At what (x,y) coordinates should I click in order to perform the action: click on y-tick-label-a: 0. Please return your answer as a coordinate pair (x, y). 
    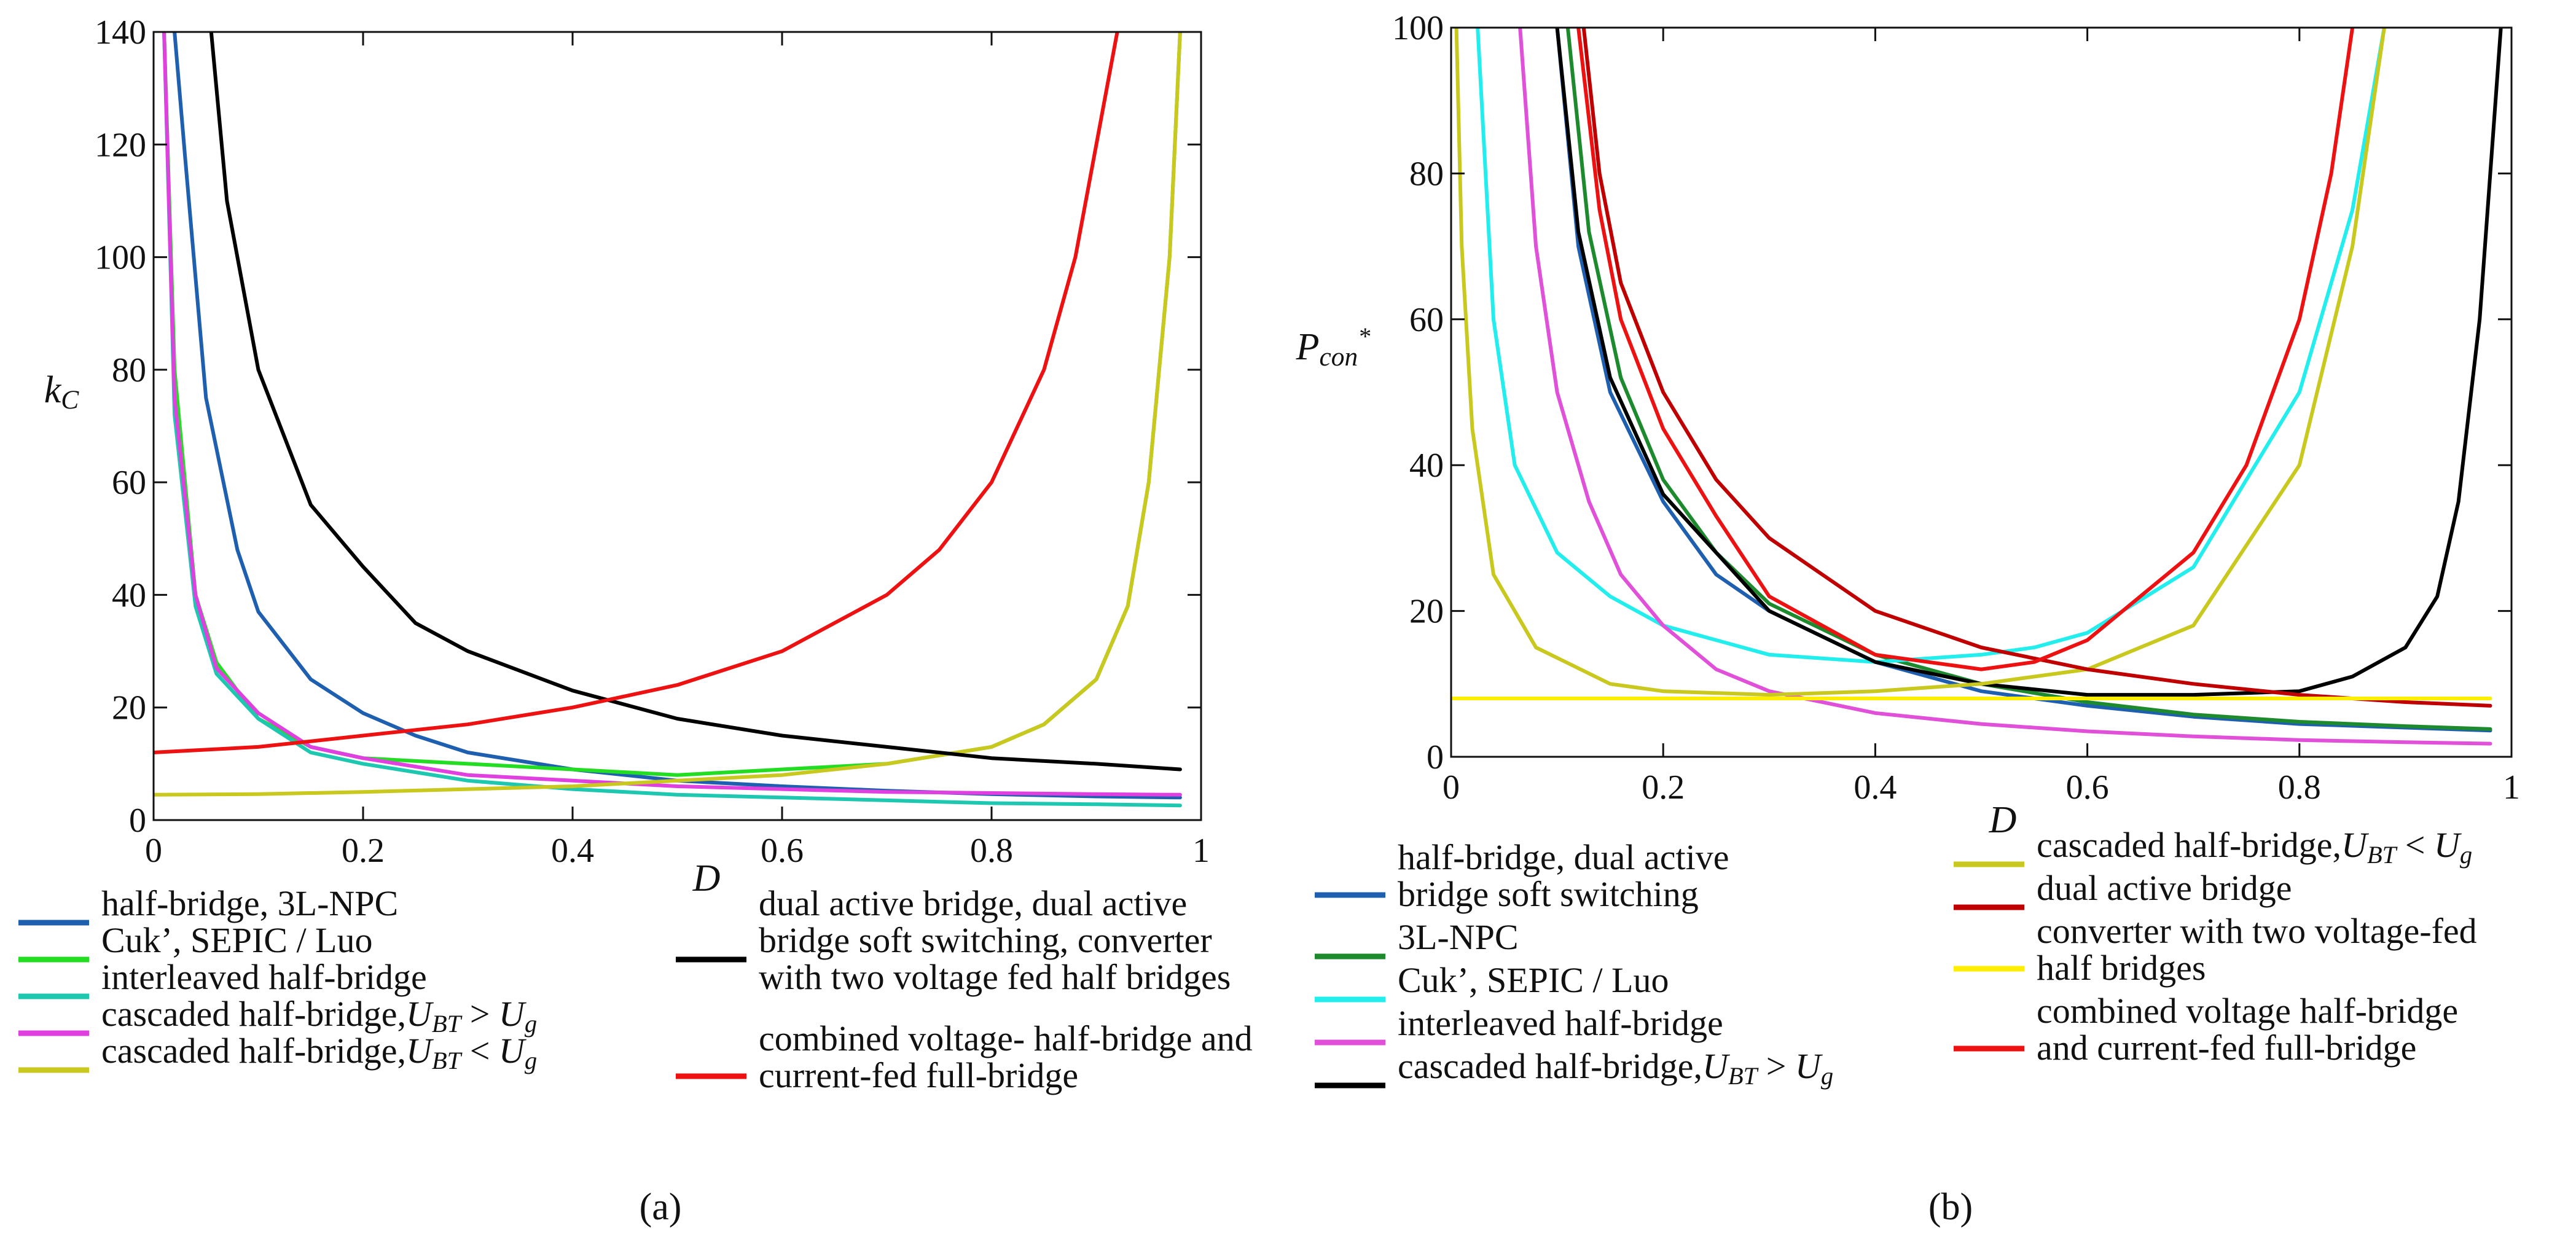
    Looking at the image, I should click on (137, 821).